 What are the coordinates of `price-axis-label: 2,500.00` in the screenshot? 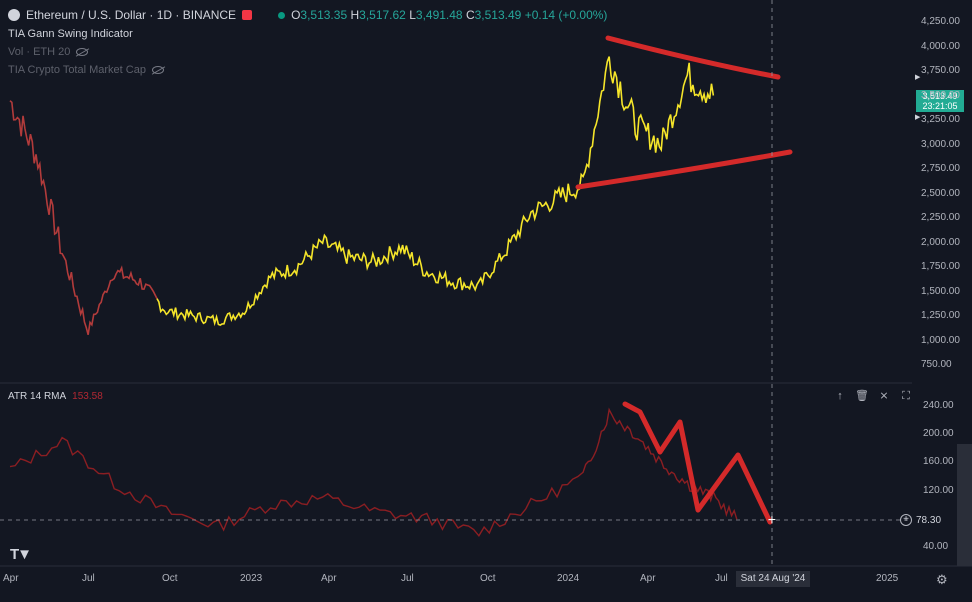 It's located at (940, 193).